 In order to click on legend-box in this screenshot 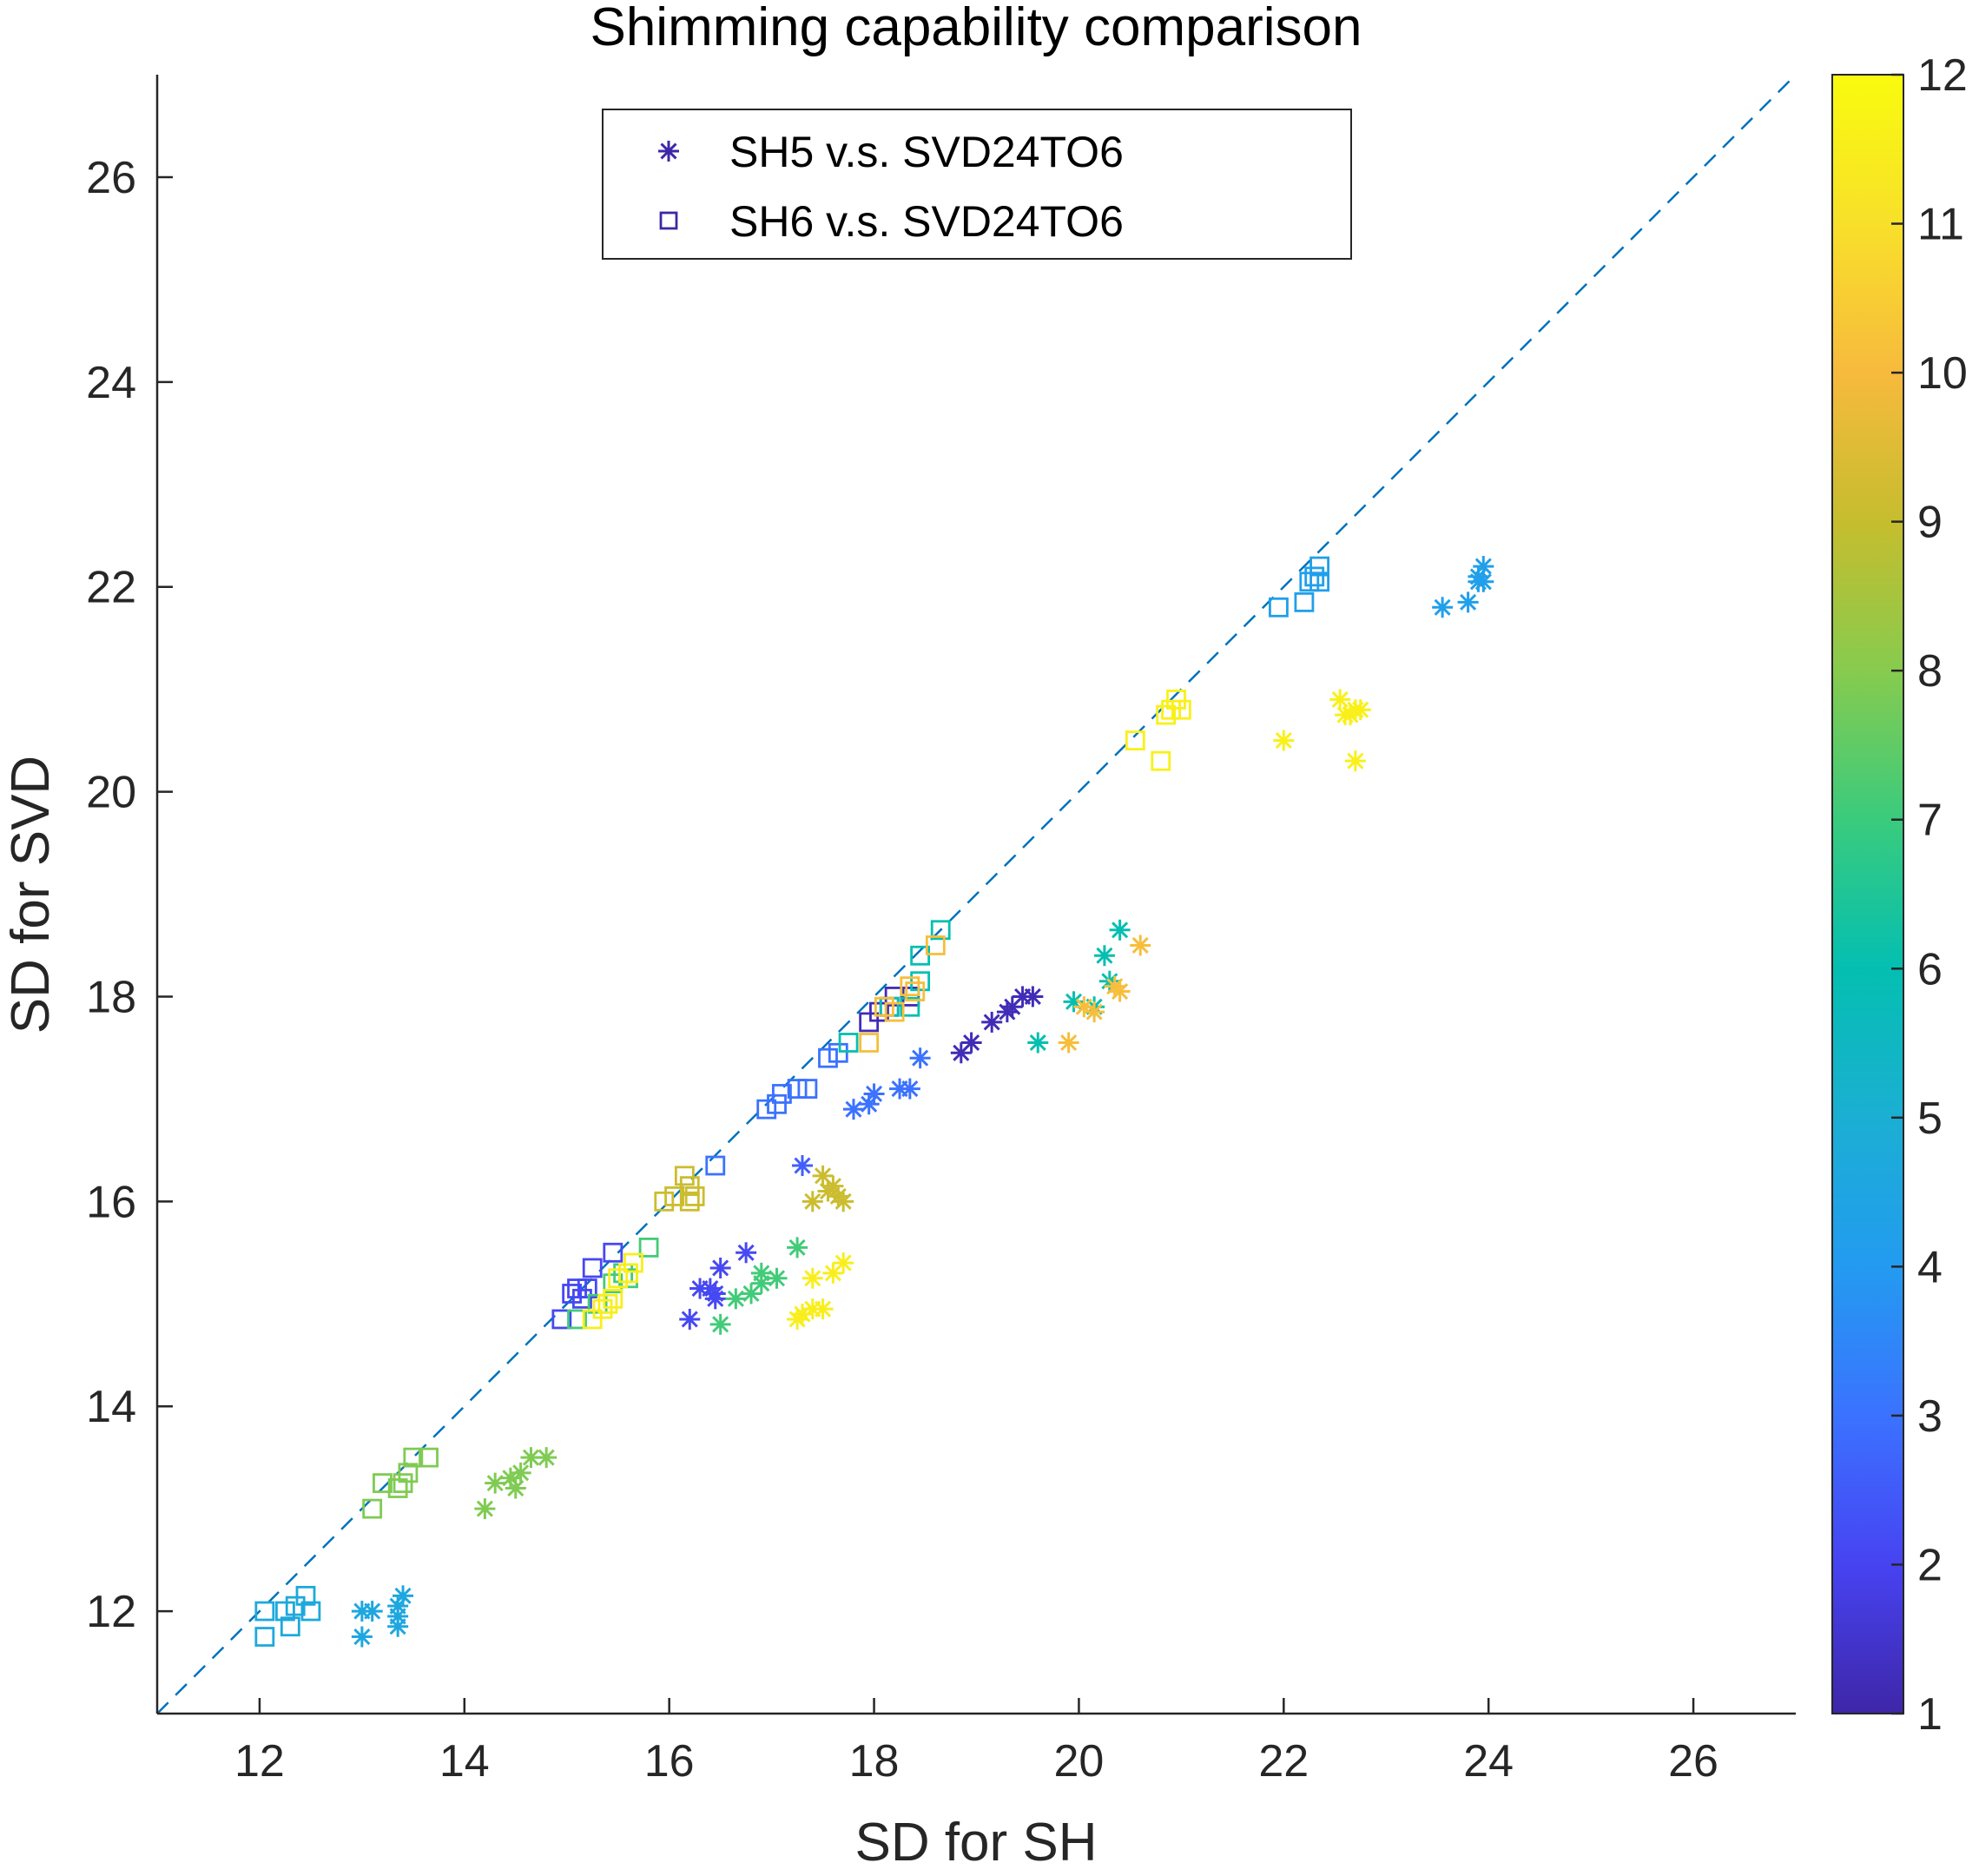, I will do `click(977, 184)`.